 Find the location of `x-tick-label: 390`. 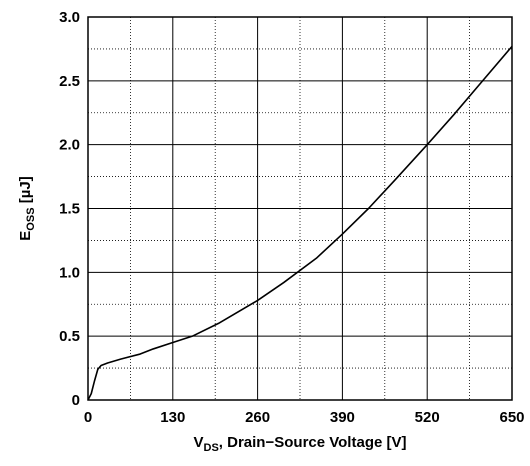

x-tick-label: 390 is located at coordinates (342, 417).